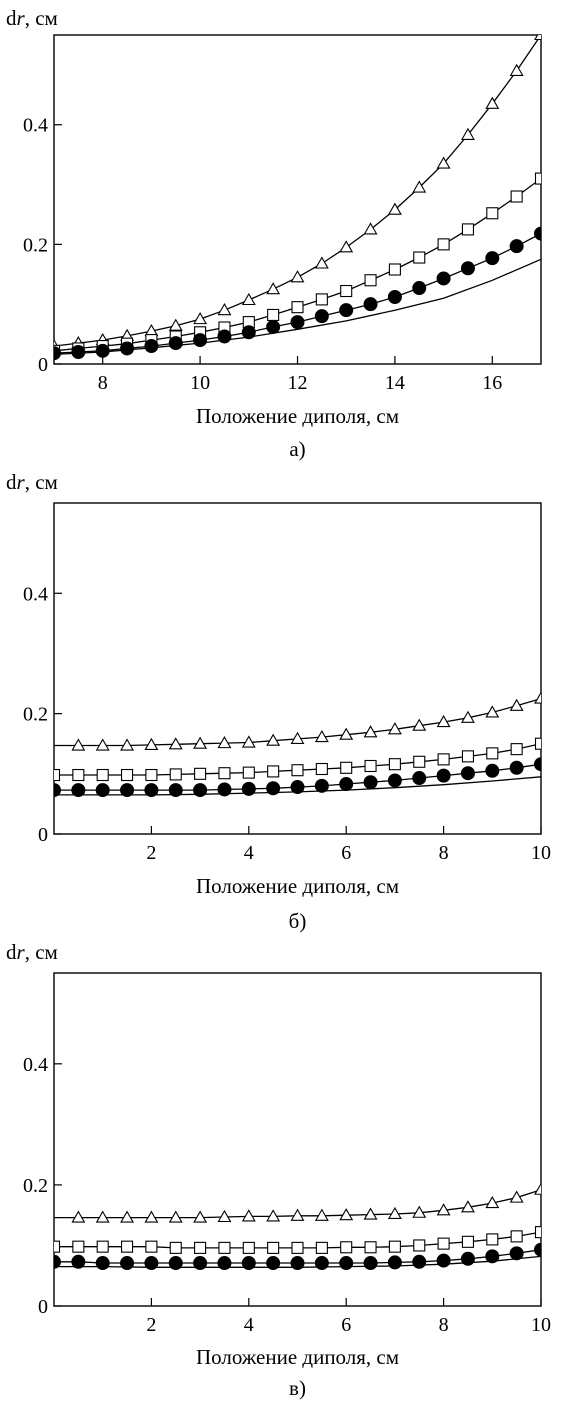 The height and width of the screenshot is (1403, 564). What do you see at coordinates (297, 1388) in the screenshot?
I see `panel-label: в)` at bounding box center [297, 1388].